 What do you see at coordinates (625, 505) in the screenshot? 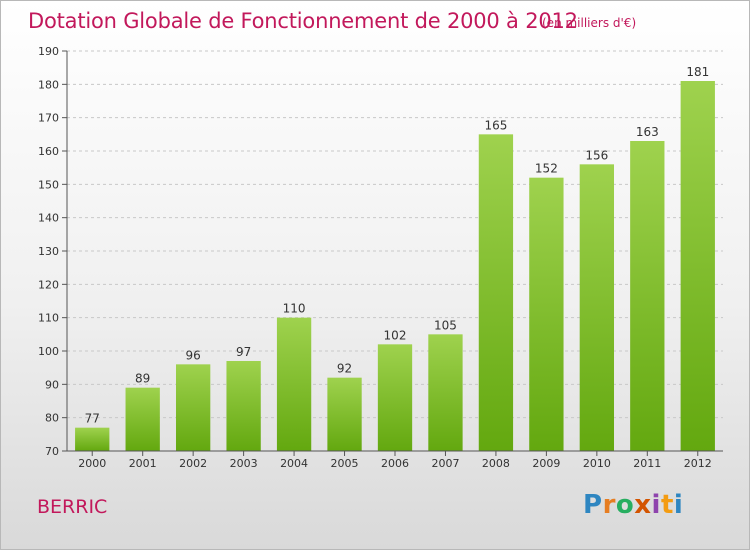
I see `logo-letter: o` at bounding box center [625, 505].